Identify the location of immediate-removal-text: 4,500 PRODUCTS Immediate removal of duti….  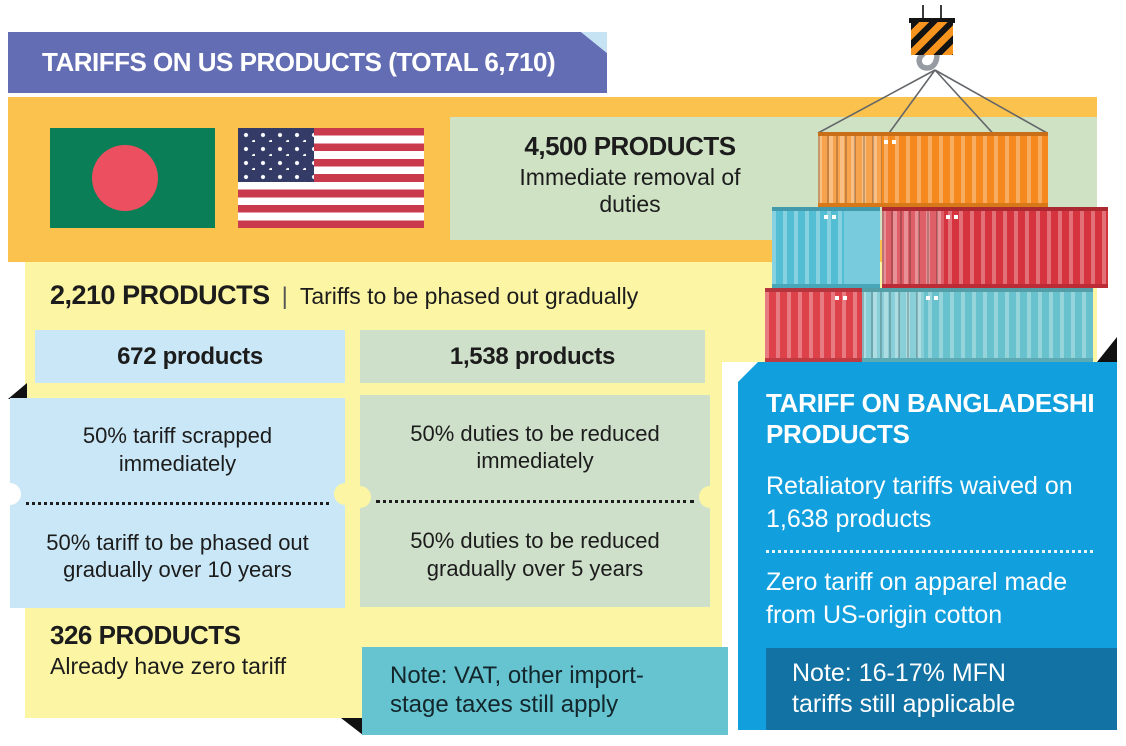
(630, 174).